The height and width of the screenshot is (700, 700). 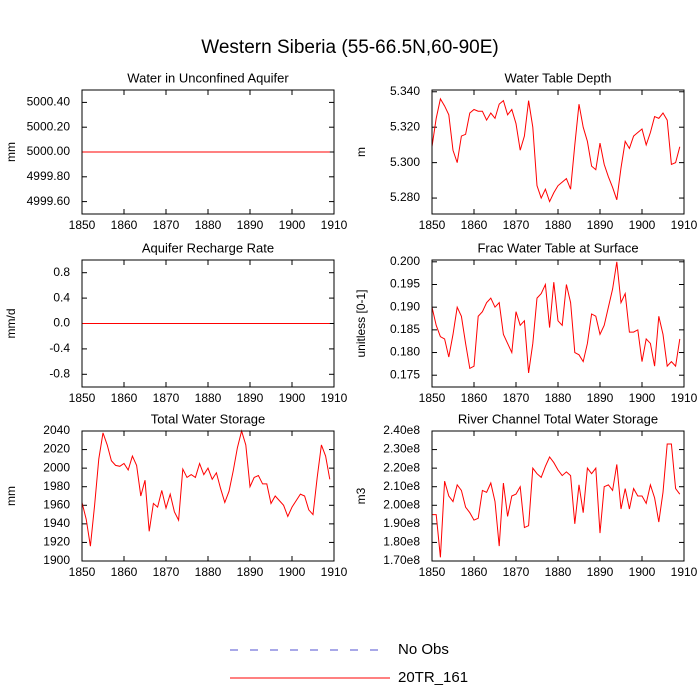 I want to click on y-tick-label: 0.185, so click(x=405, y=329).